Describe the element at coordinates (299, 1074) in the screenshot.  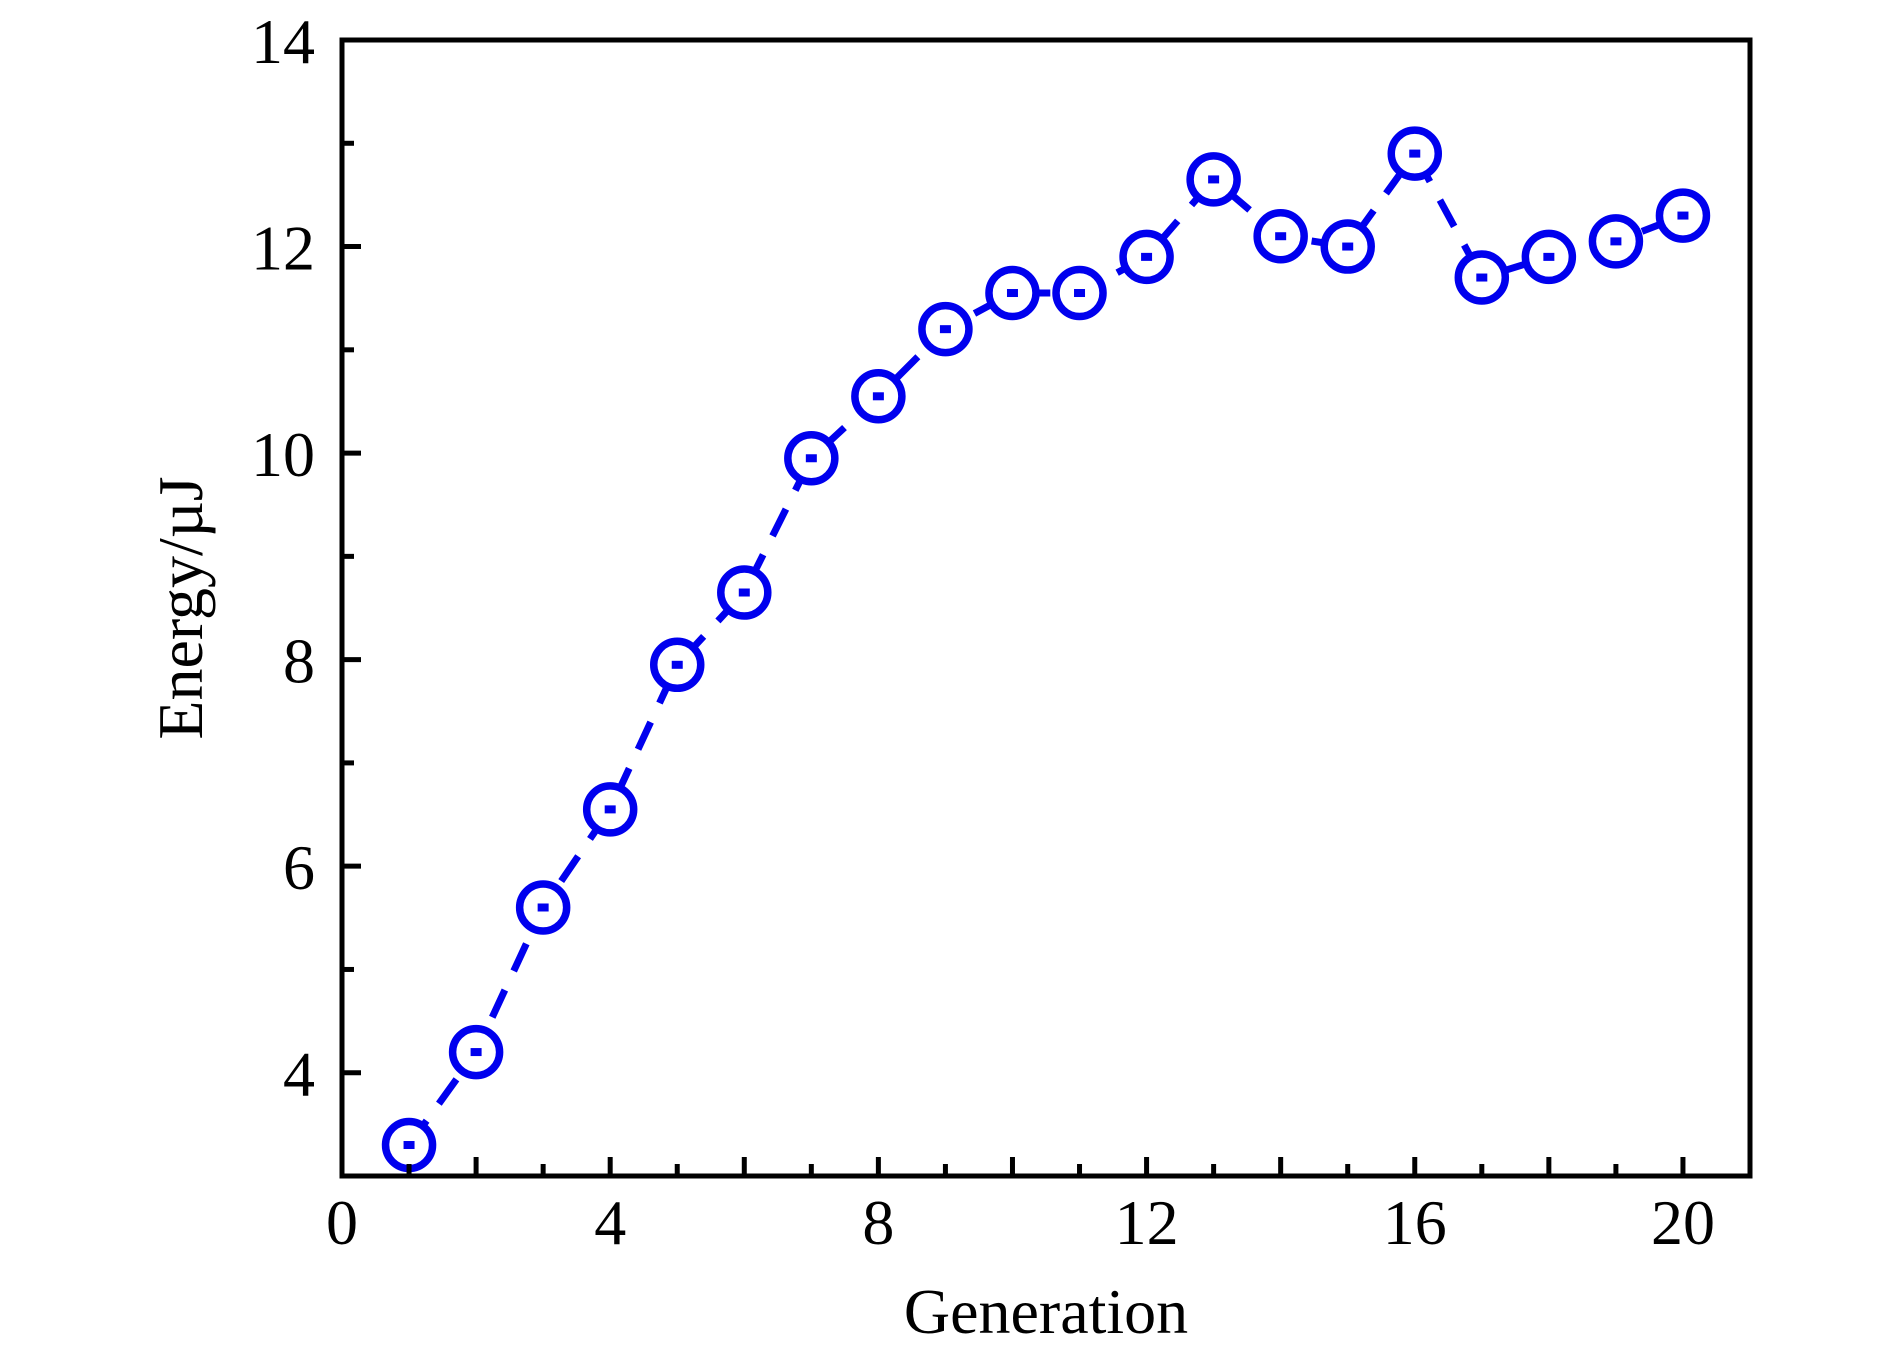
I see `y-tick-label: 4` at that location.